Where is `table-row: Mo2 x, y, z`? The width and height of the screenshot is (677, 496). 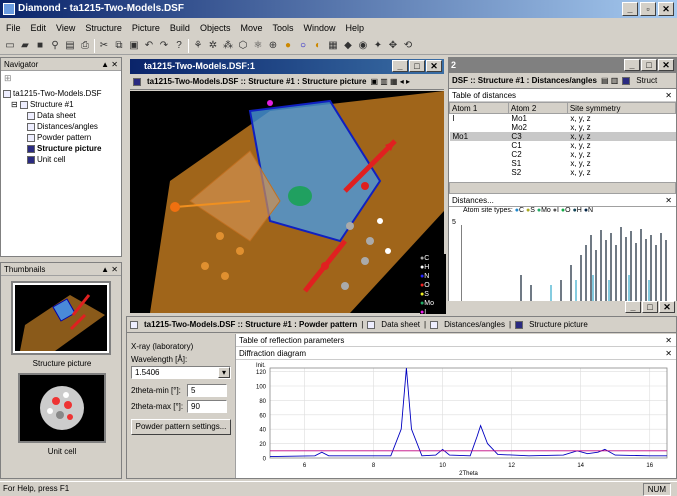 table-row: Mo2 x, y, z is located at coordinates (551, 127).